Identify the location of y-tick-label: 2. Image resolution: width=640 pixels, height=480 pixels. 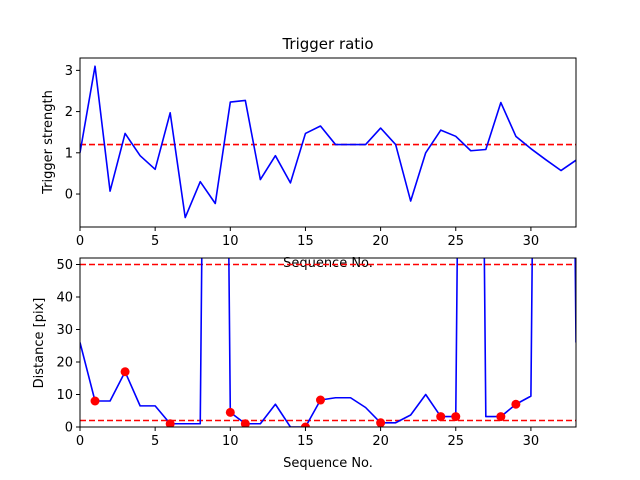
(69, 112).